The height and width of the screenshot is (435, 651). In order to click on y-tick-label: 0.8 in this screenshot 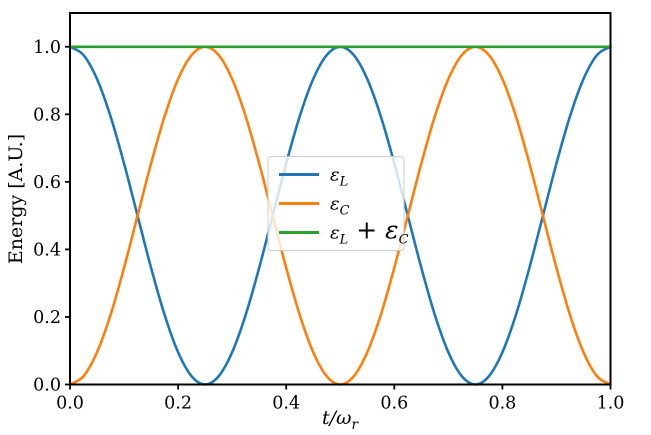, I will do `click(47, 115)`.